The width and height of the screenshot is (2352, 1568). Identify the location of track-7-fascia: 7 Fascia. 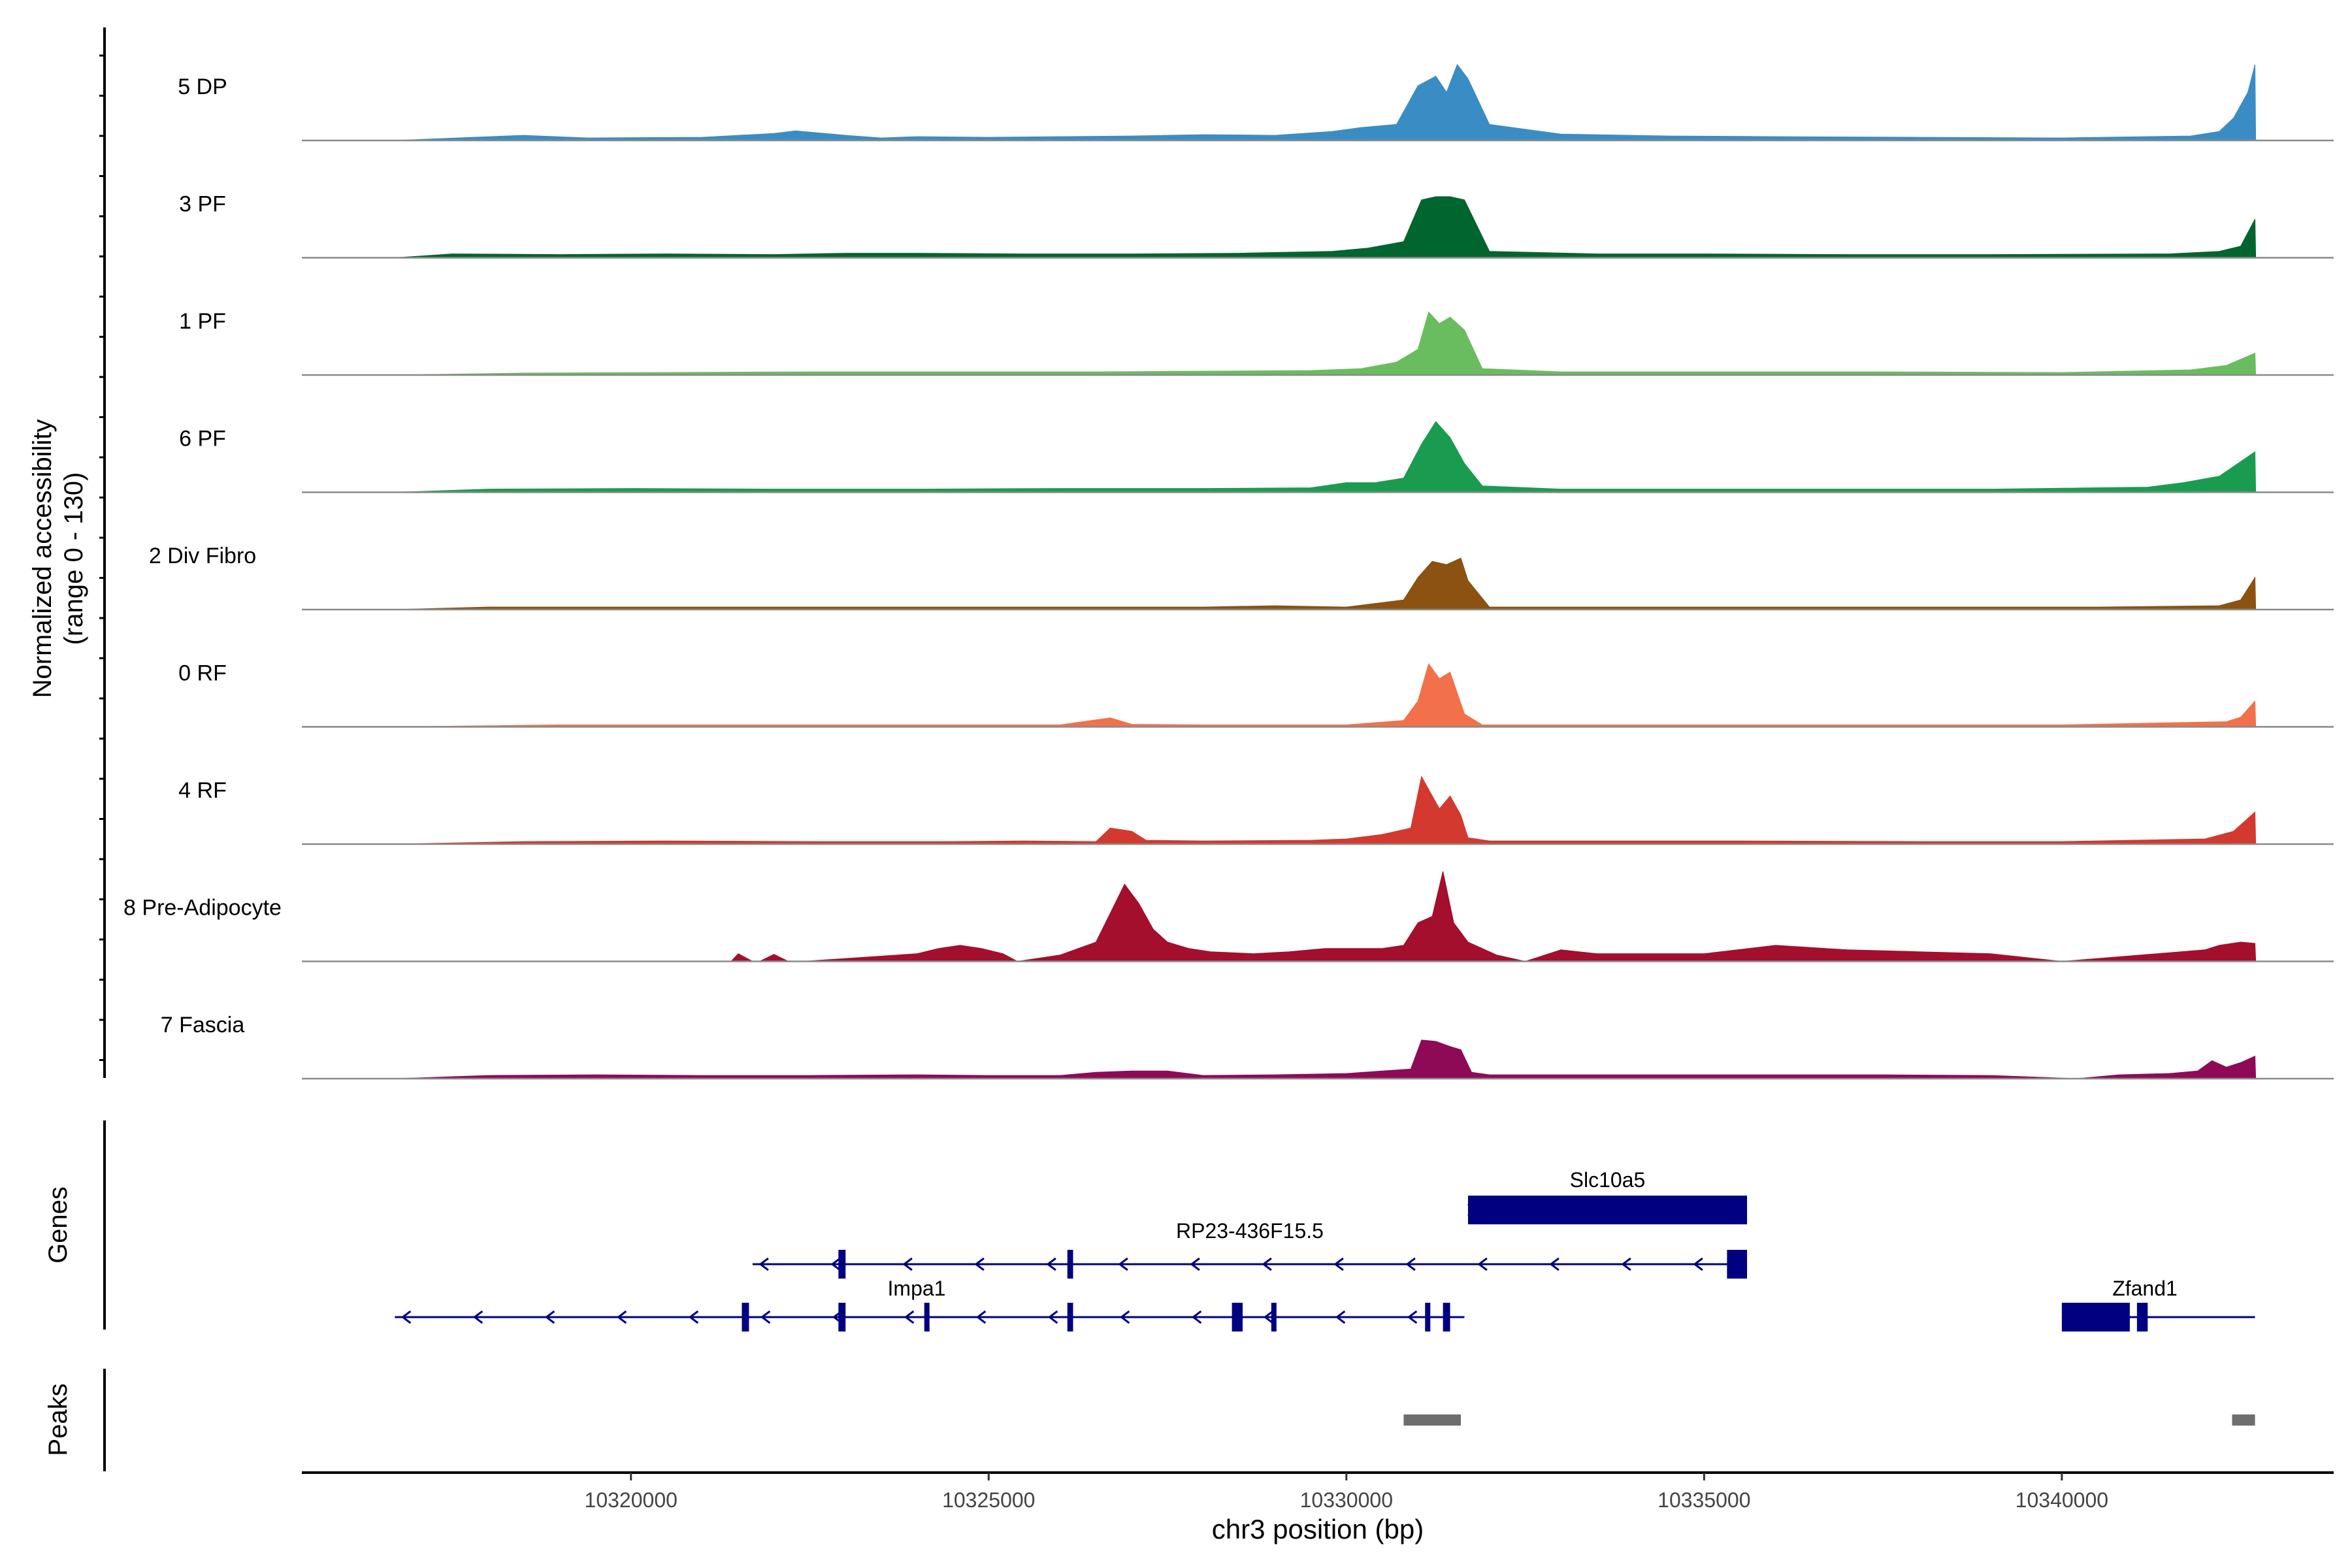
(1247, 1046).